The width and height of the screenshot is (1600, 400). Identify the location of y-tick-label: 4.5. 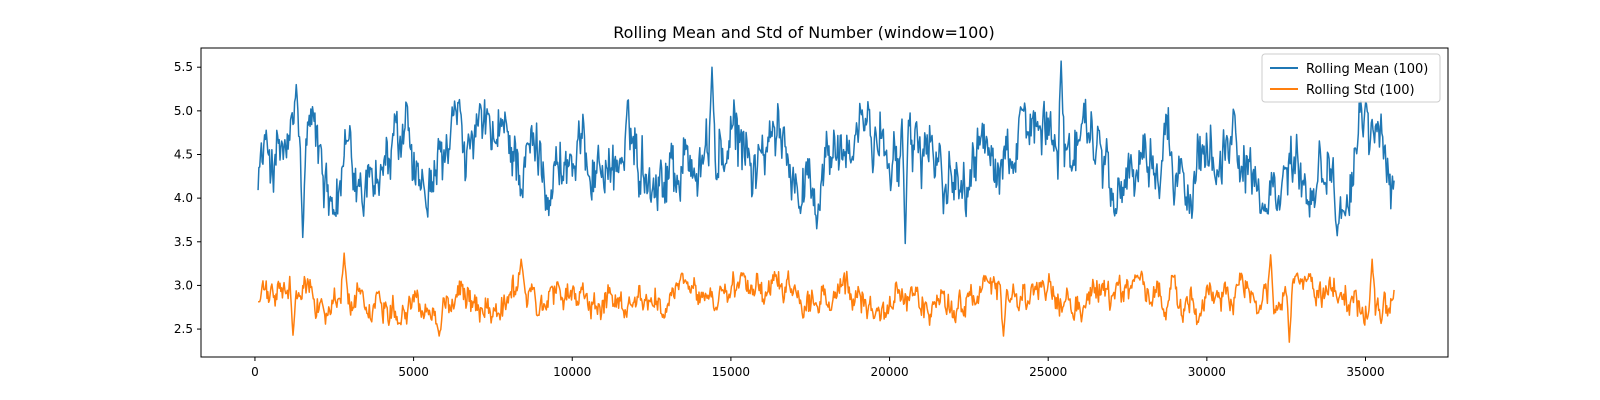
(183, 154).